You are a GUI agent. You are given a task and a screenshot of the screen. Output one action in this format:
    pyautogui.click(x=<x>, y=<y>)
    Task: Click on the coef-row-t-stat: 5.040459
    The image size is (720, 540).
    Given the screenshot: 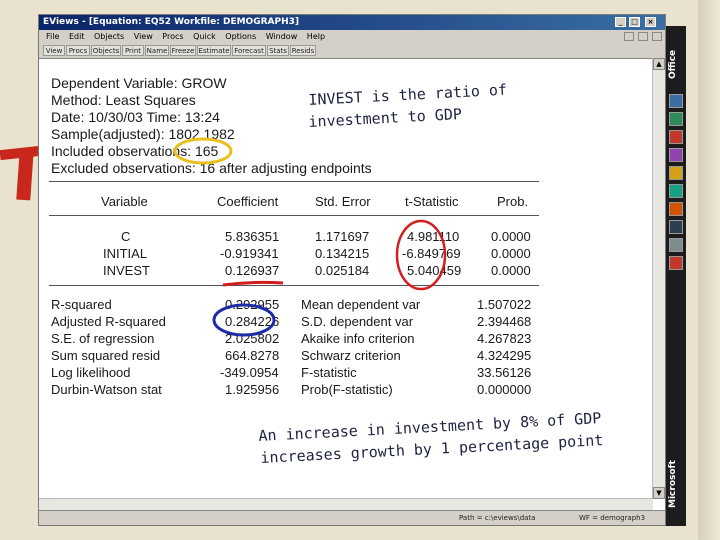 What is the action you would take?
    pyautogui.click(x=434, y=270)
    